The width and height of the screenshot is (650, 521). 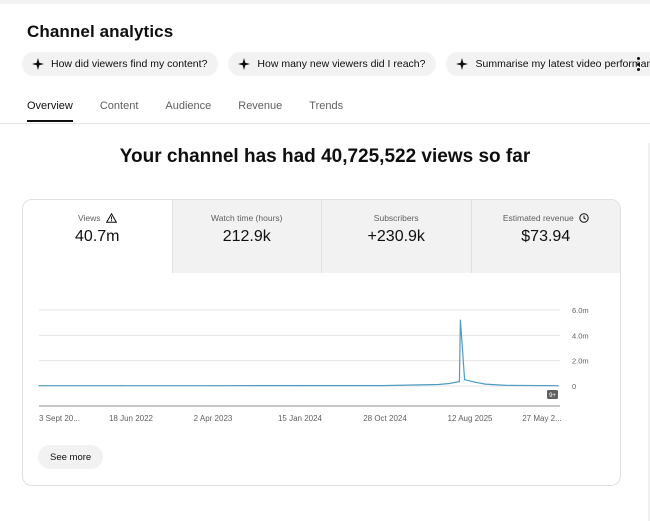 I want to click on x-tick-label: 15 Jan 2024, so click(x=300, y=418).